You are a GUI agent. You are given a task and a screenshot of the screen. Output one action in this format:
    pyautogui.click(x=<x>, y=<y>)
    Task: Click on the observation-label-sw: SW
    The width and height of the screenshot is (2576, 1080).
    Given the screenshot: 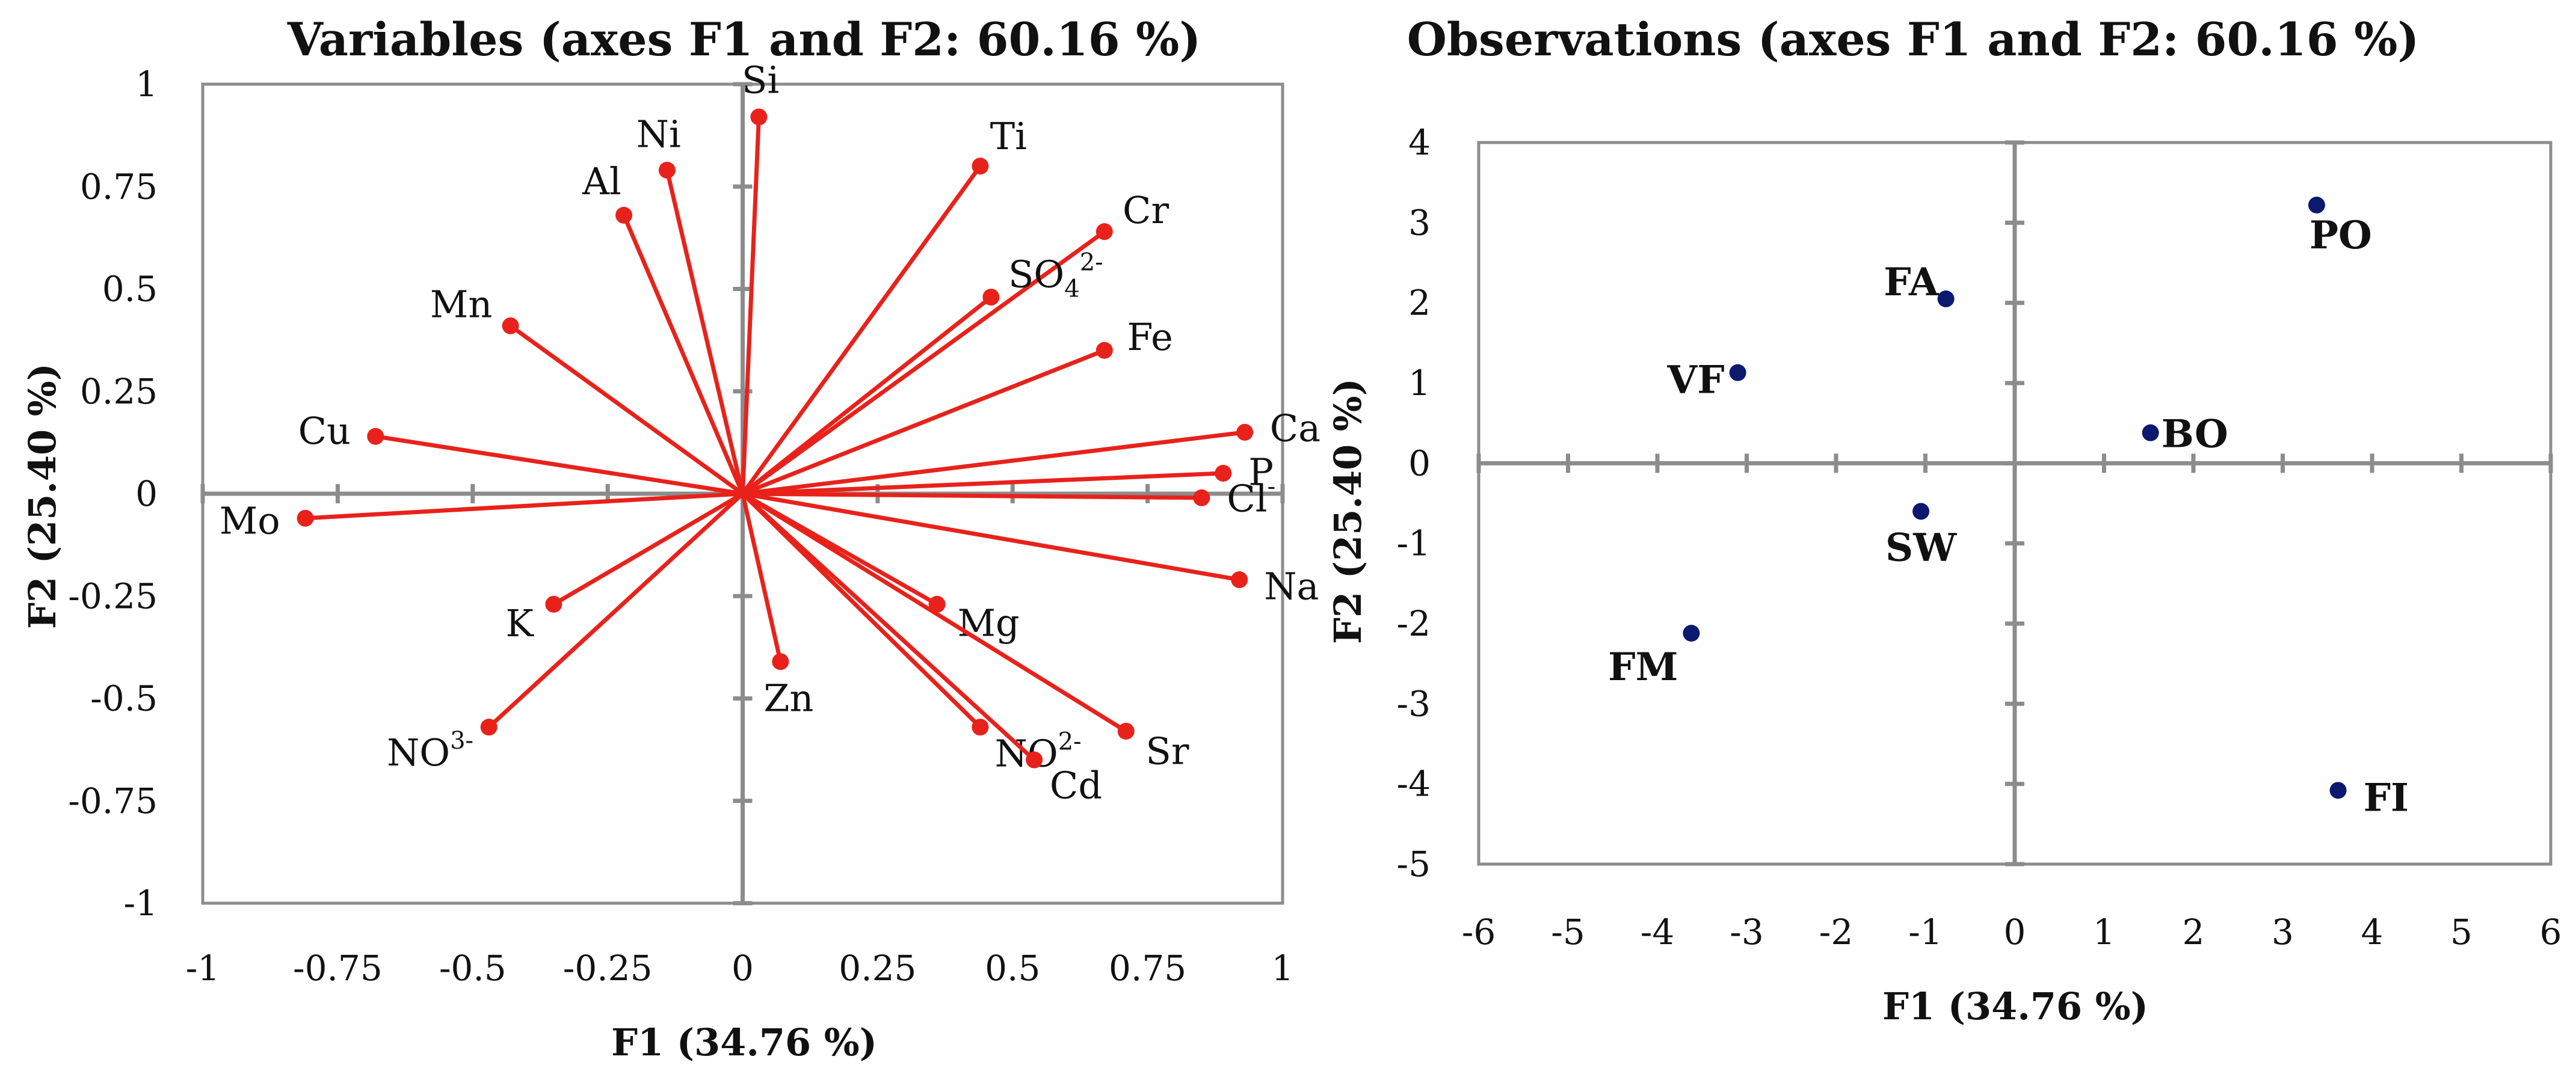 What is the action you would take?
    pyautogui.click(x=1921, y=547)
    